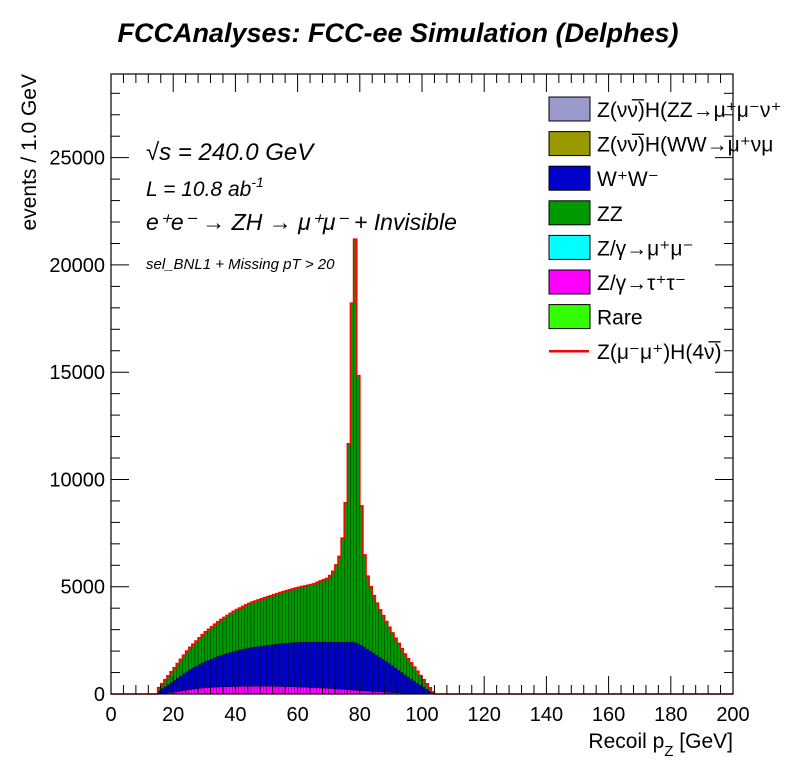 This screenshot has height=772, width=796. What do you see at coordinates (205, 187) in the screenshot?
I see `lumi-annotation: L = 10.8 ab-1` at bounding box center [205, 187].